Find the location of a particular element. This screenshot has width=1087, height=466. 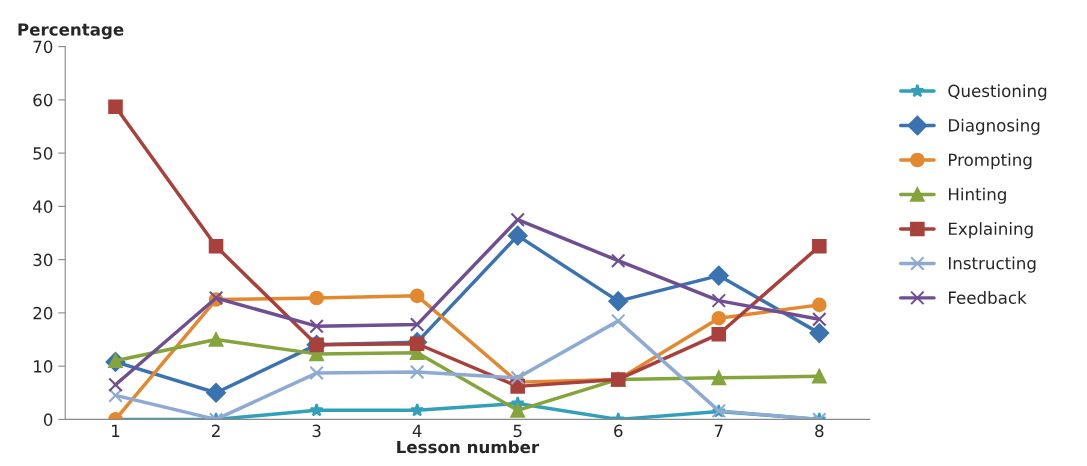

y-tick-label: 60 is located at coordinates (43, 100).